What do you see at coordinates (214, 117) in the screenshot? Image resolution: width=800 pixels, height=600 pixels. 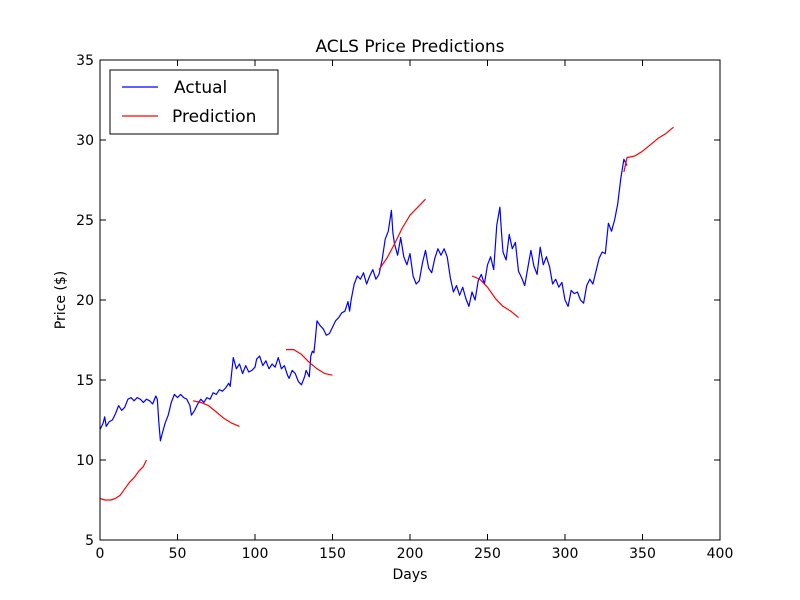 I see `legend-label-prediction: Prediction` at bounding box center [214, 117].